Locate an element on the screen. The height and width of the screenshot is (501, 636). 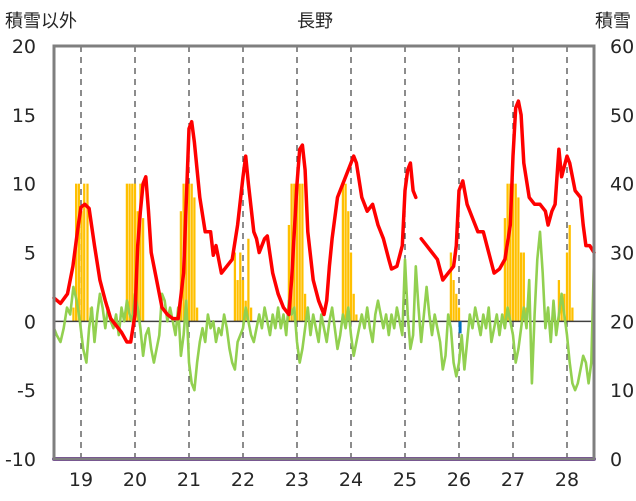
x-tick-label: 24 is located at coordinates (351, 480).